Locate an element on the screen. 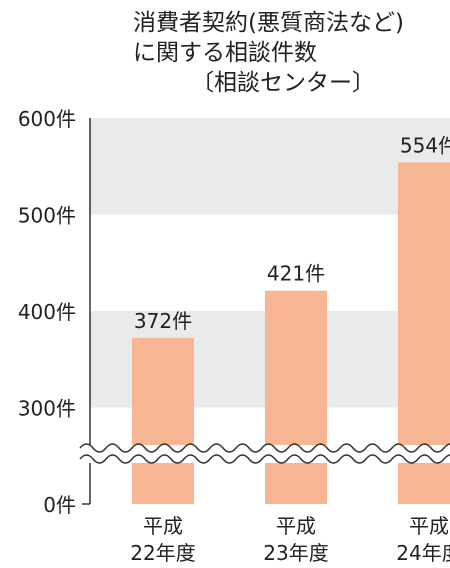 The width and height of the screenshot is (450, 568). x-tick-label-0-line-2: 22年度 is located at coordinates (162, 553).